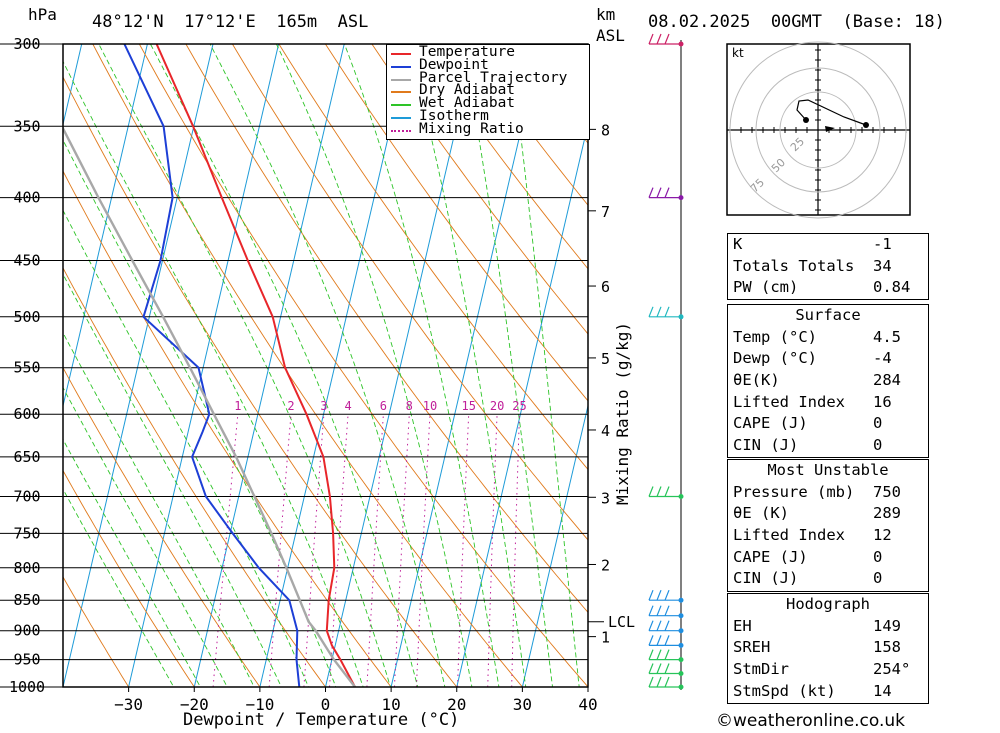  Describe the element at coordinates (487, 116) in the screenshot. I see `legend-item: Isotherm` at that location.